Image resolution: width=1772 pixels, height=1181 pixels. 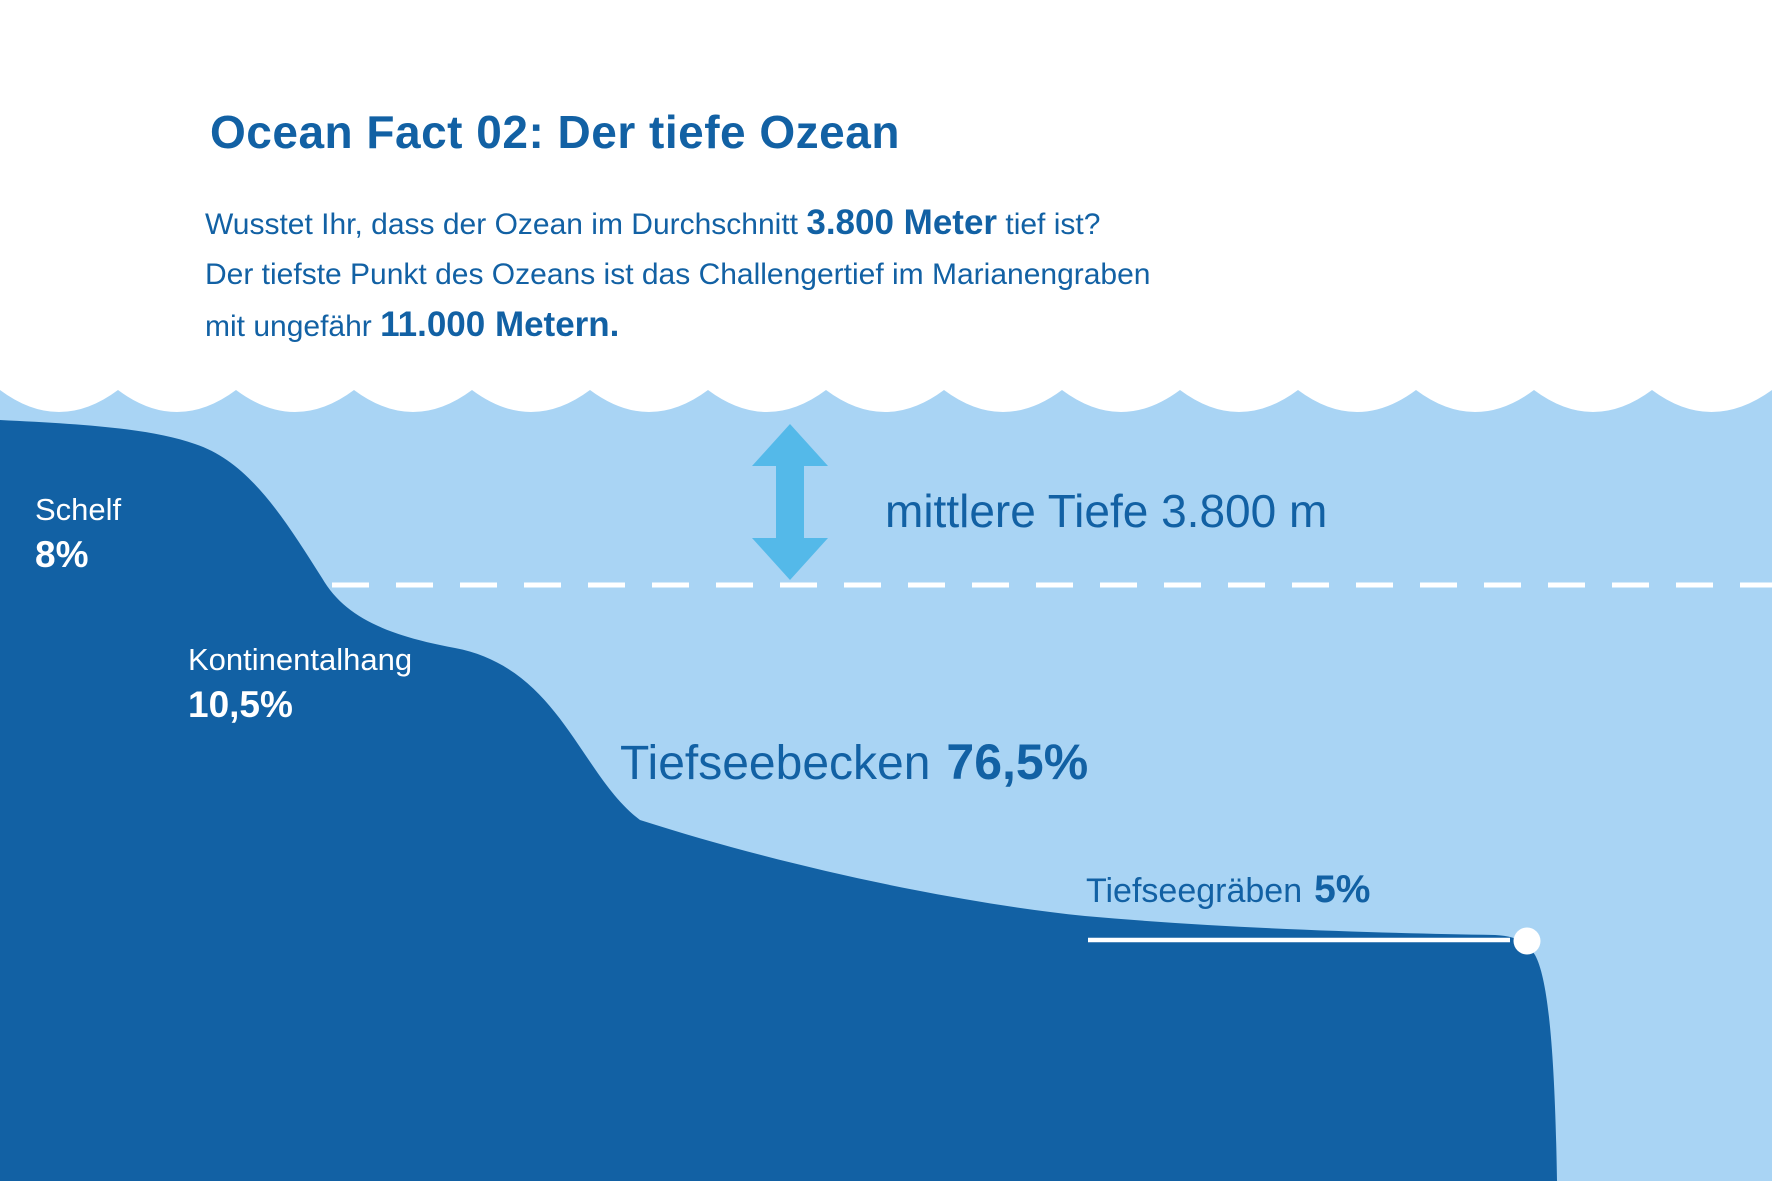 What do you see at coordinates (500, 324) in the screenshot?
I see `intro-line3-bold: 11.000 Metern.` at bounding box center [500, 324].